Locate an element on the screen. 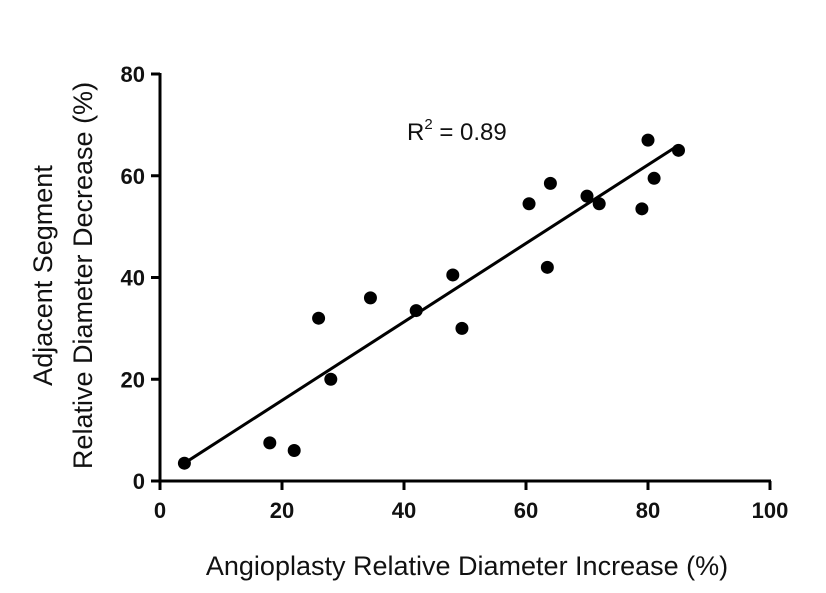 This screenshot has height=593, width=826. x-tick-label: 60 is located at coordinates (526, 510).